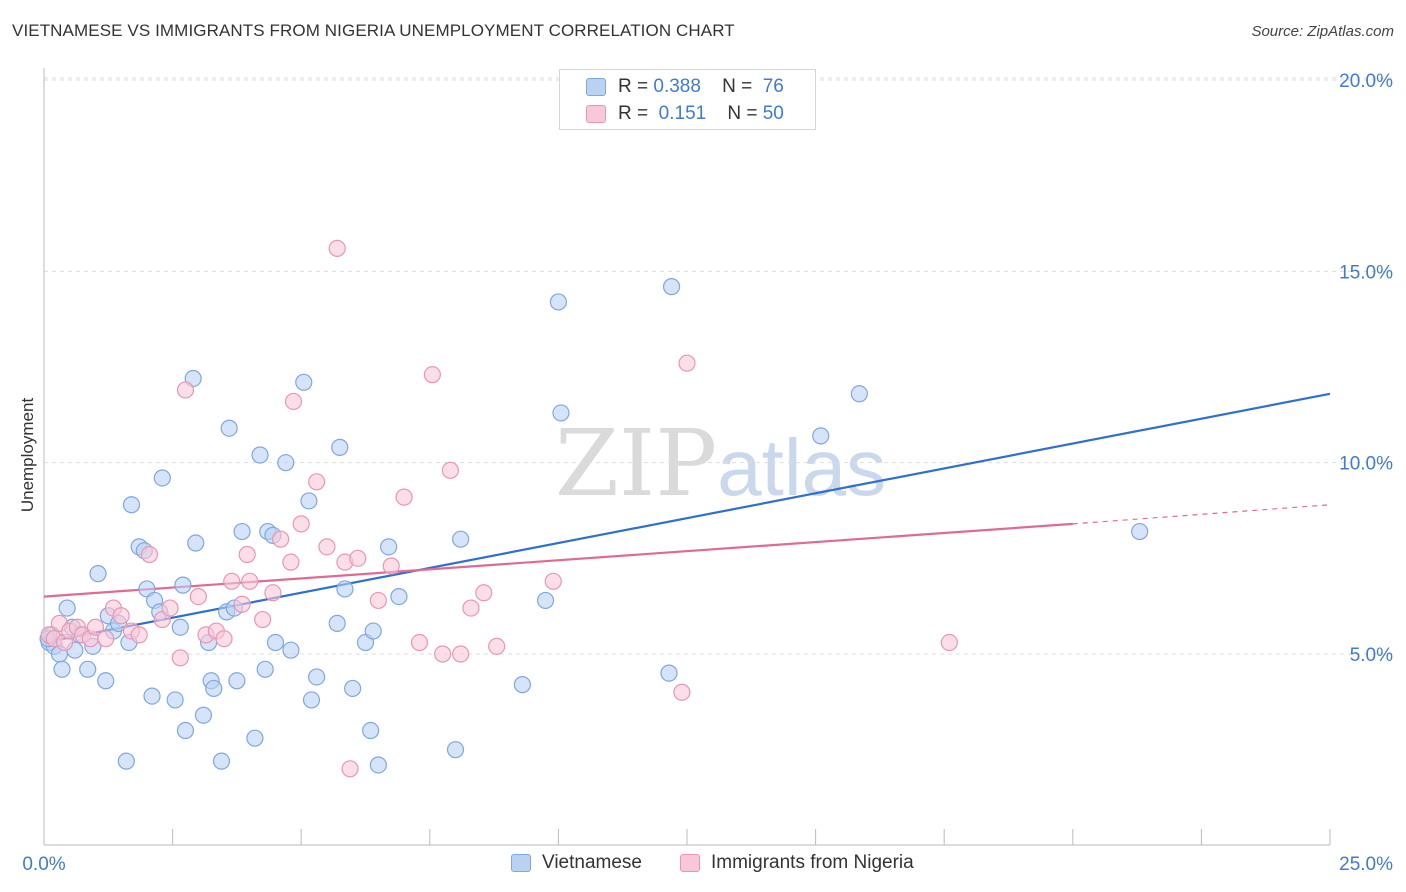  Describe the element at coordinates (592, 862) in the screenshot. I see `legend-label: Vietnamese` at that location.